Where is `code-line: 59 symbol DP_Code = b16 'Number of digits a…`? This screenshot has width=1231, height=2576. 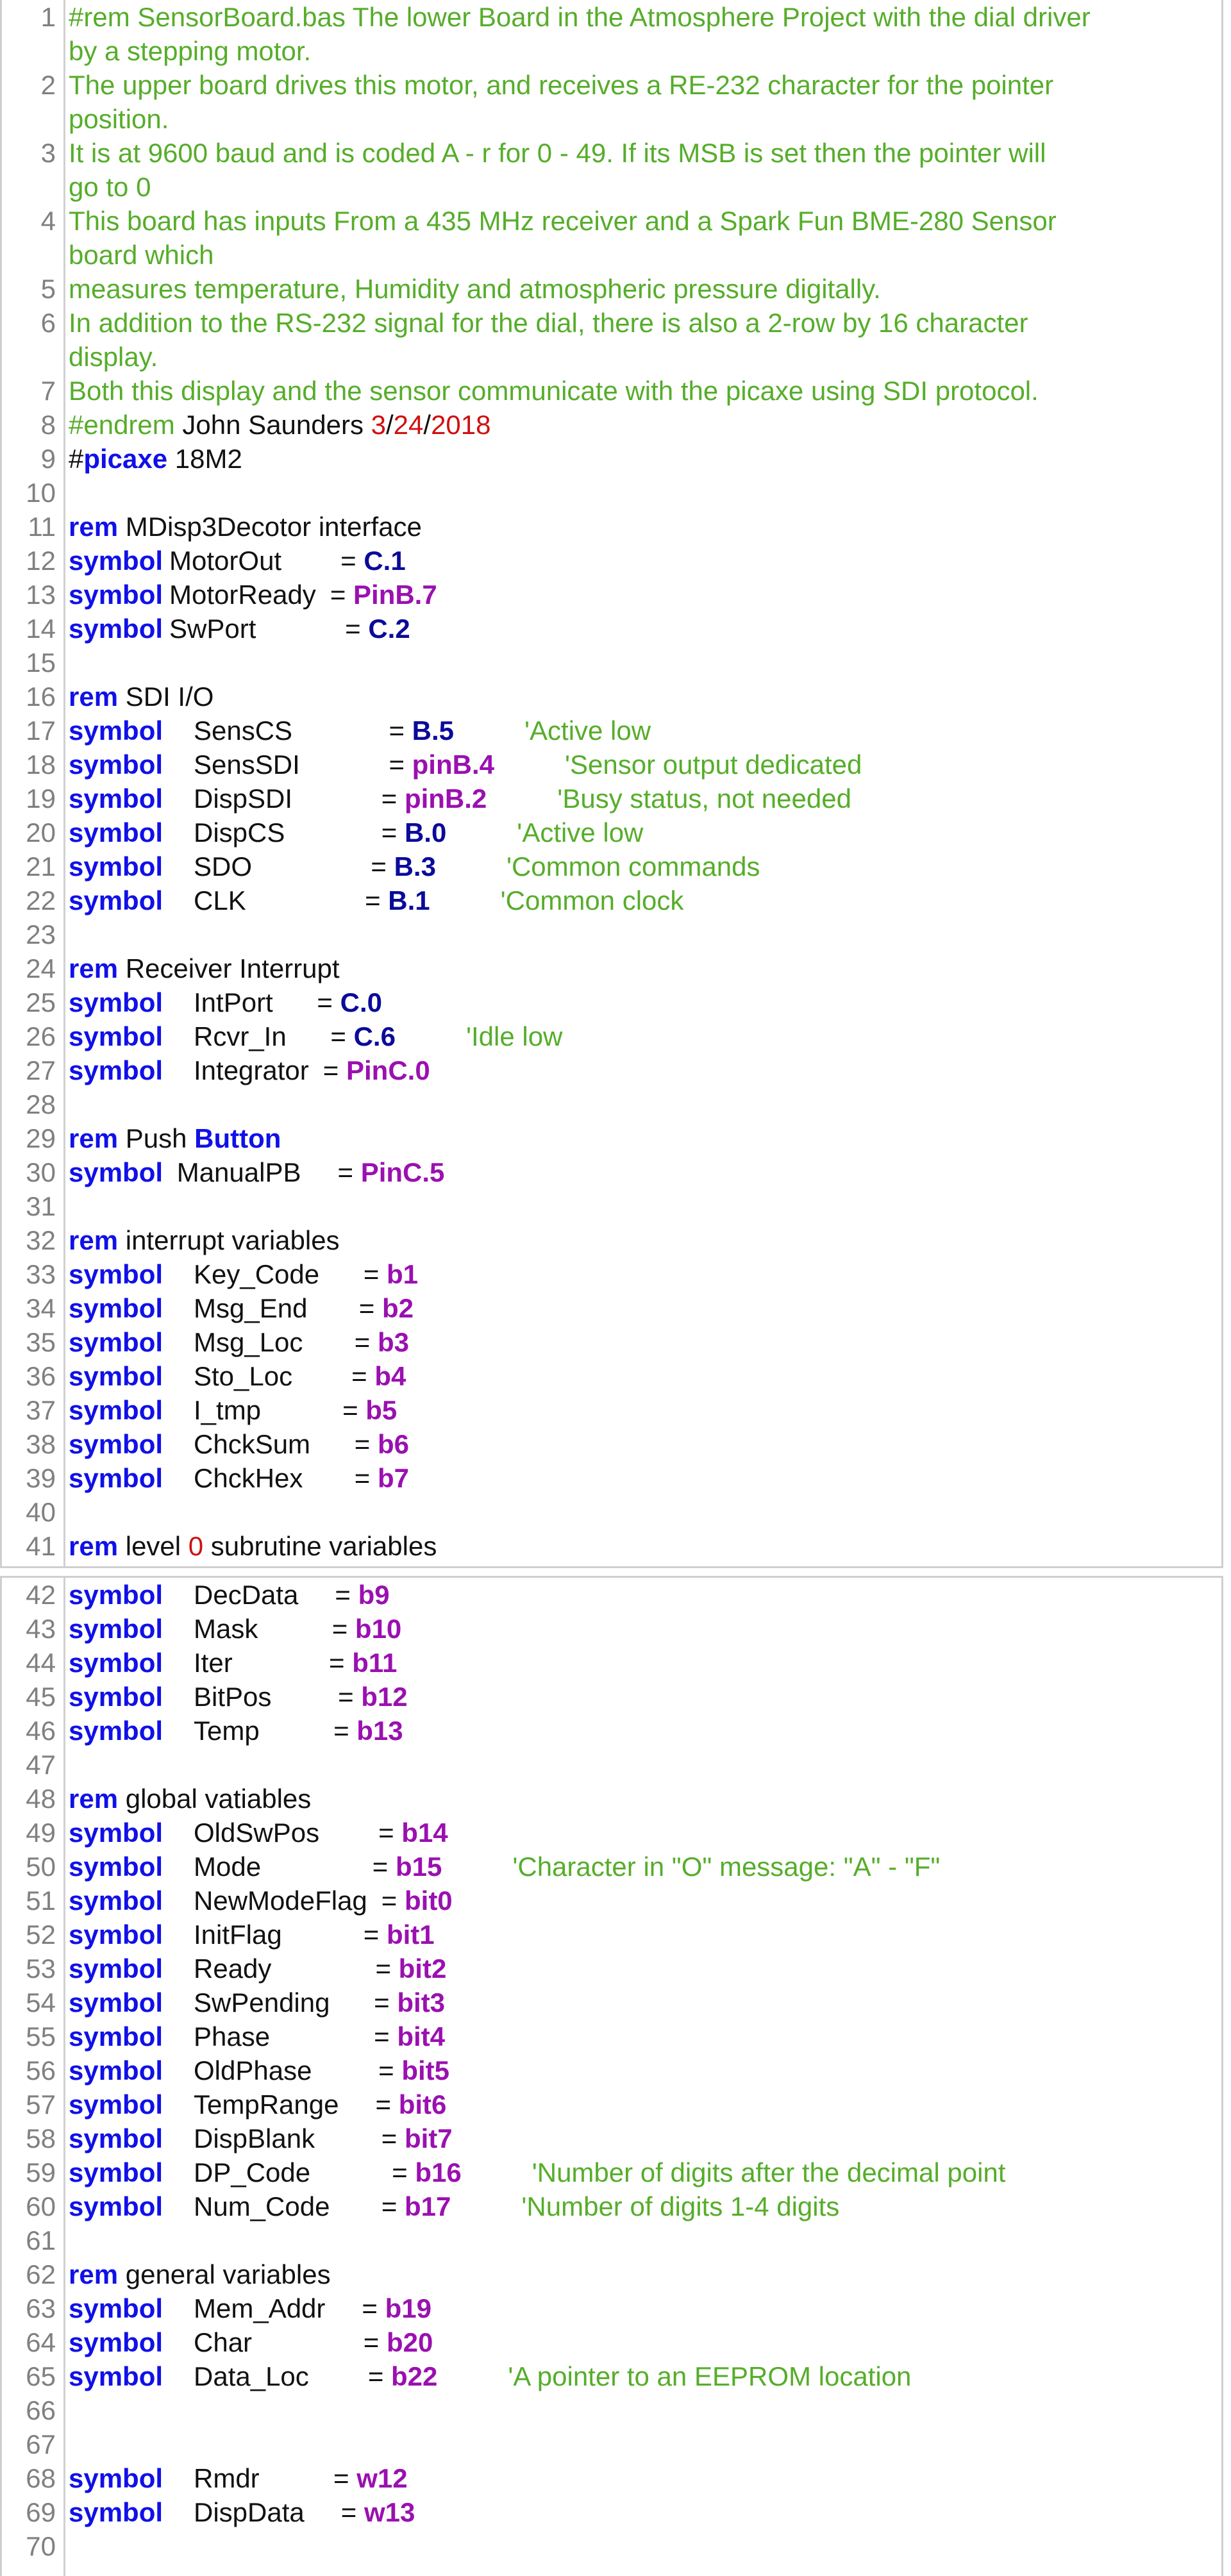 code-line: 59 symbol DP_Code = b16 'Number of digits a… is located at coordinates (611, 2172).